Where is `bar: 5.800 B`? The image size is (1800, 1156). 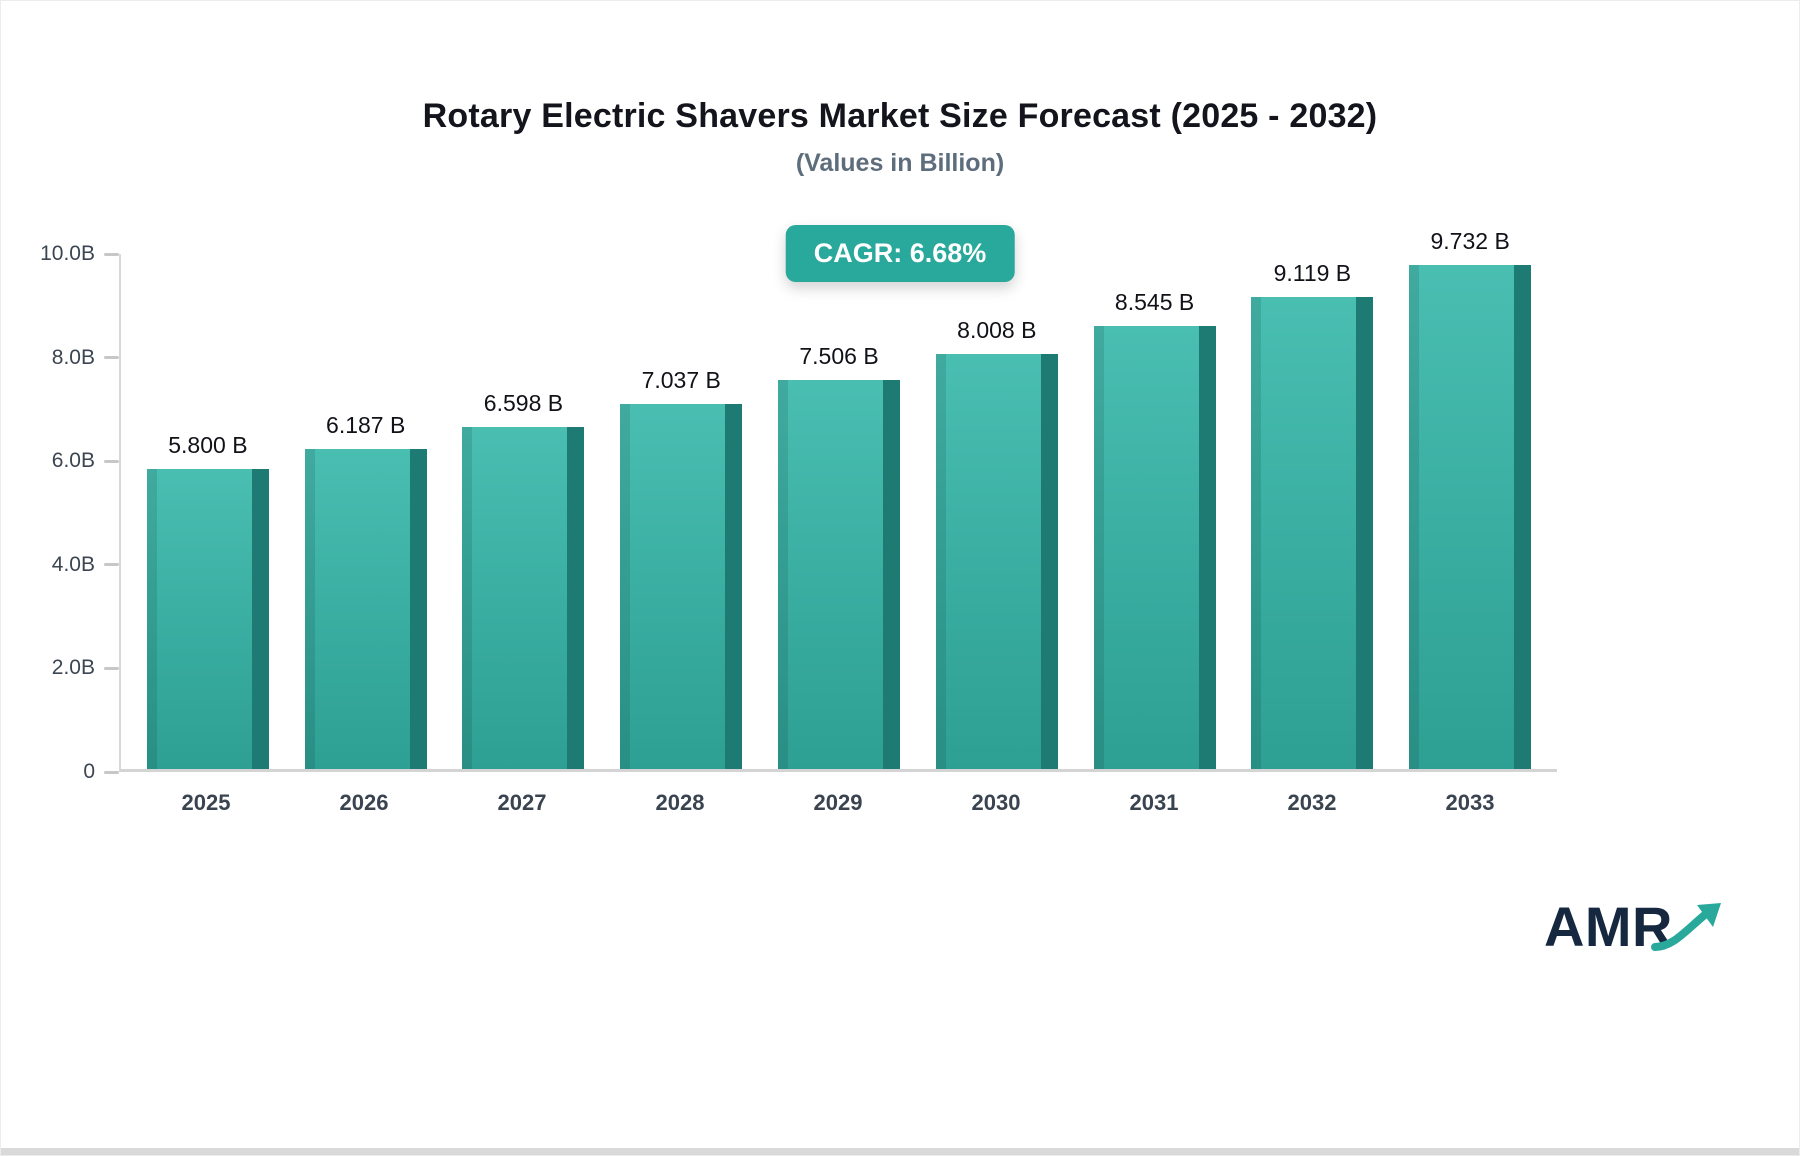
bar: 5.800 B is located at coordinates (207, 600).